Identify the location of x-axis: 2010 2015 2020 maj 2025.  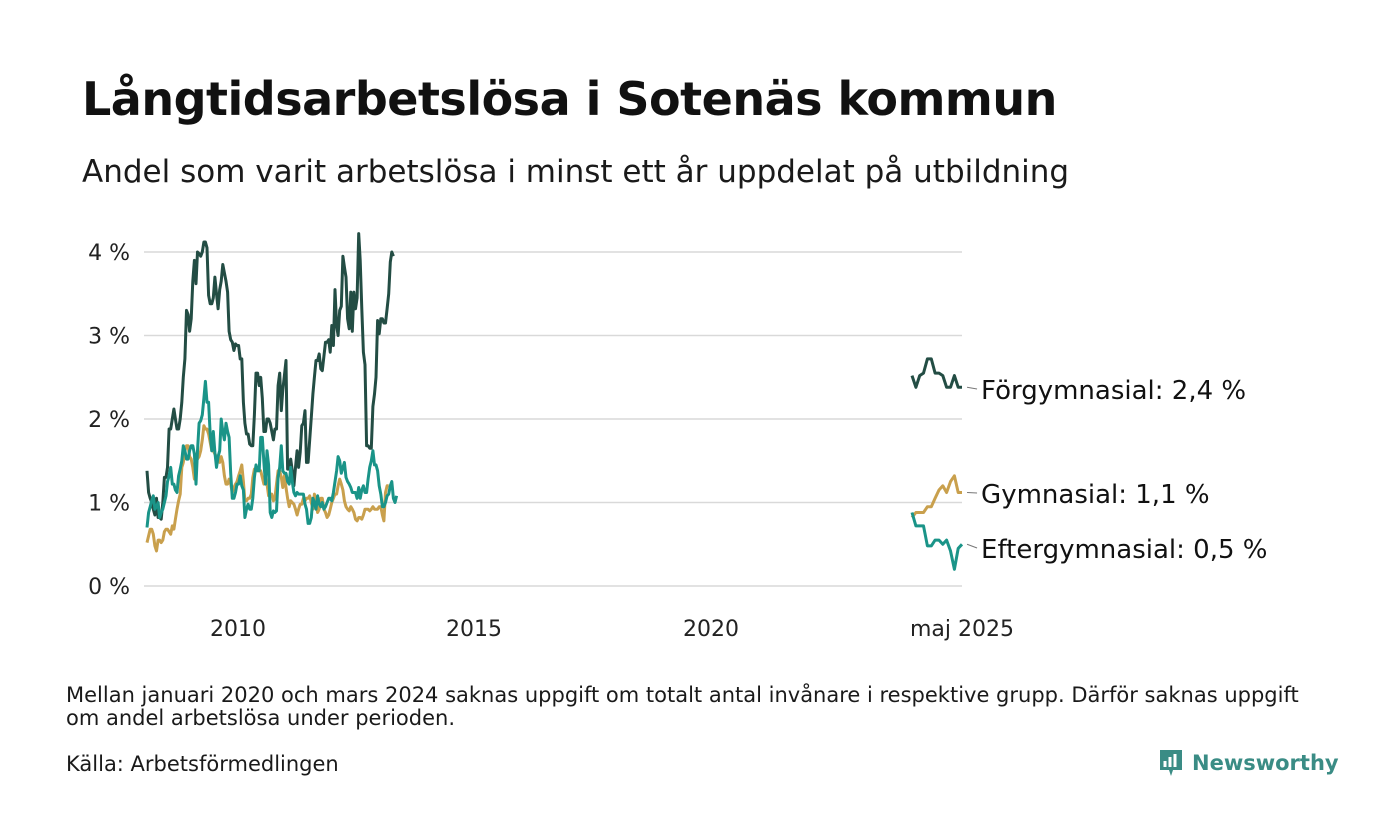
(612, 629).